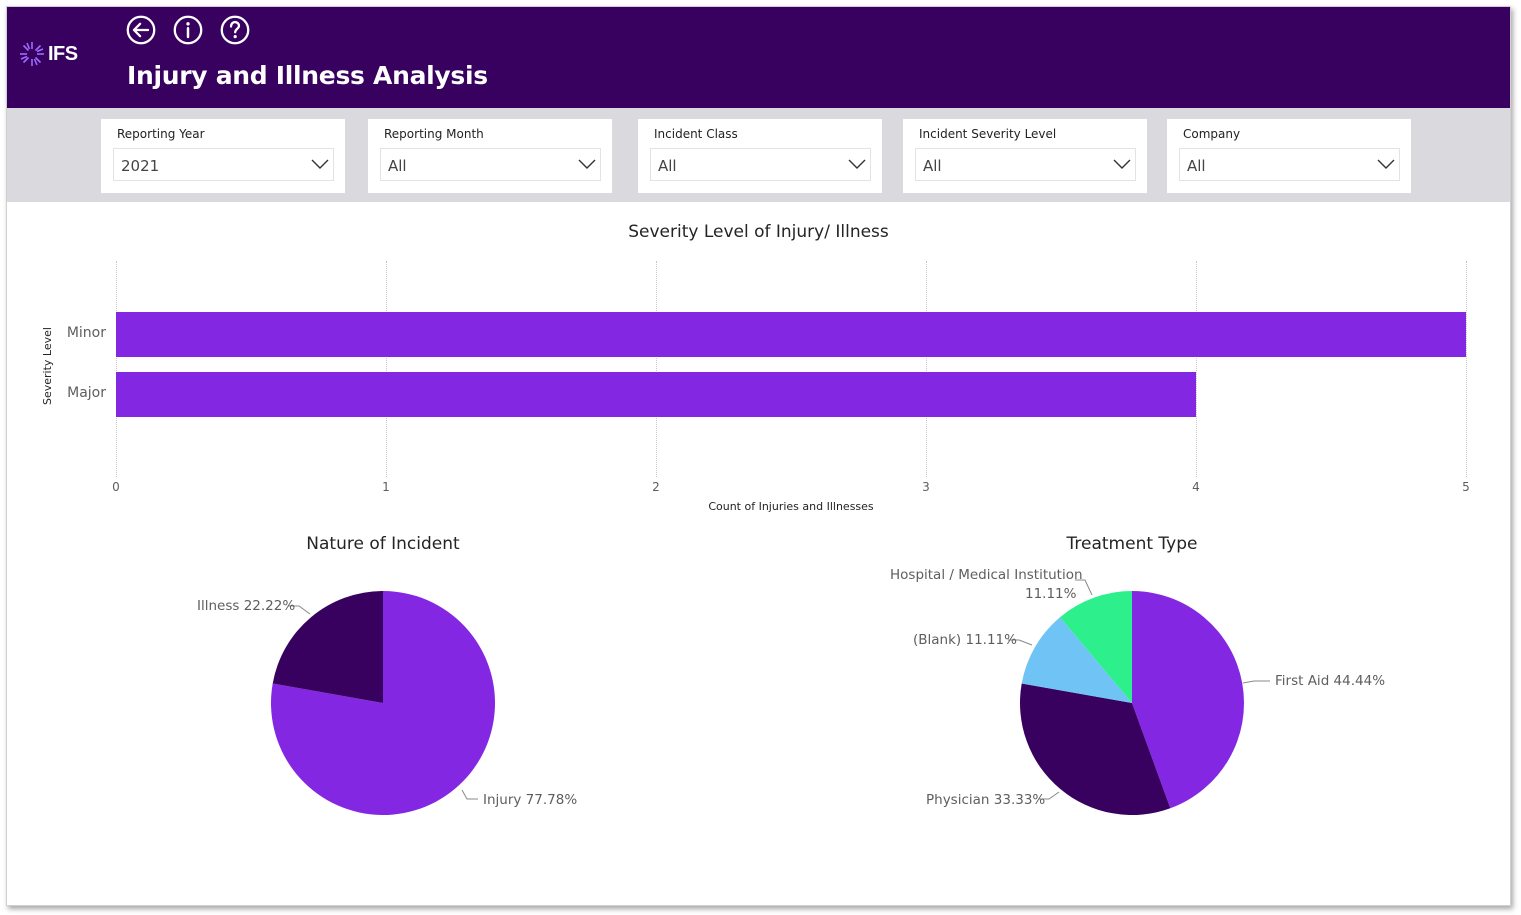  I want to click on y-category-label: Minor, so click(86, 333).